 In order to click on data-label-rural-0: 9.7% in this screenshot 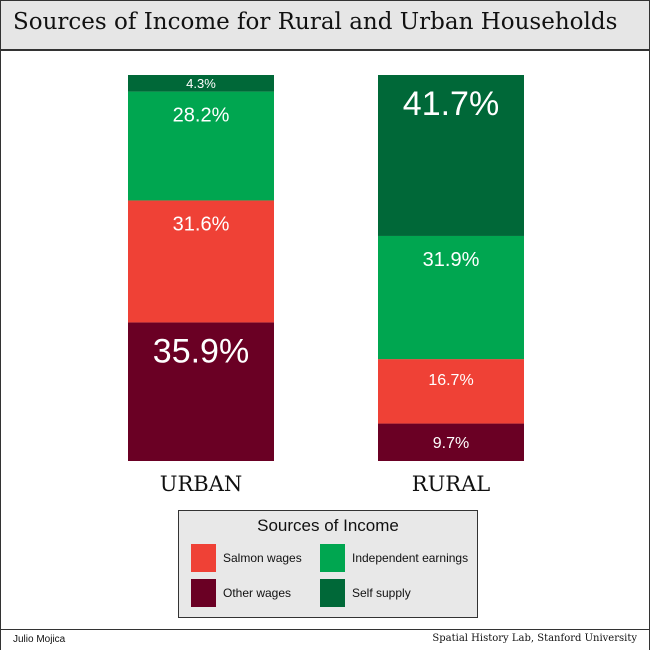, I will do `click(451, 443)`.